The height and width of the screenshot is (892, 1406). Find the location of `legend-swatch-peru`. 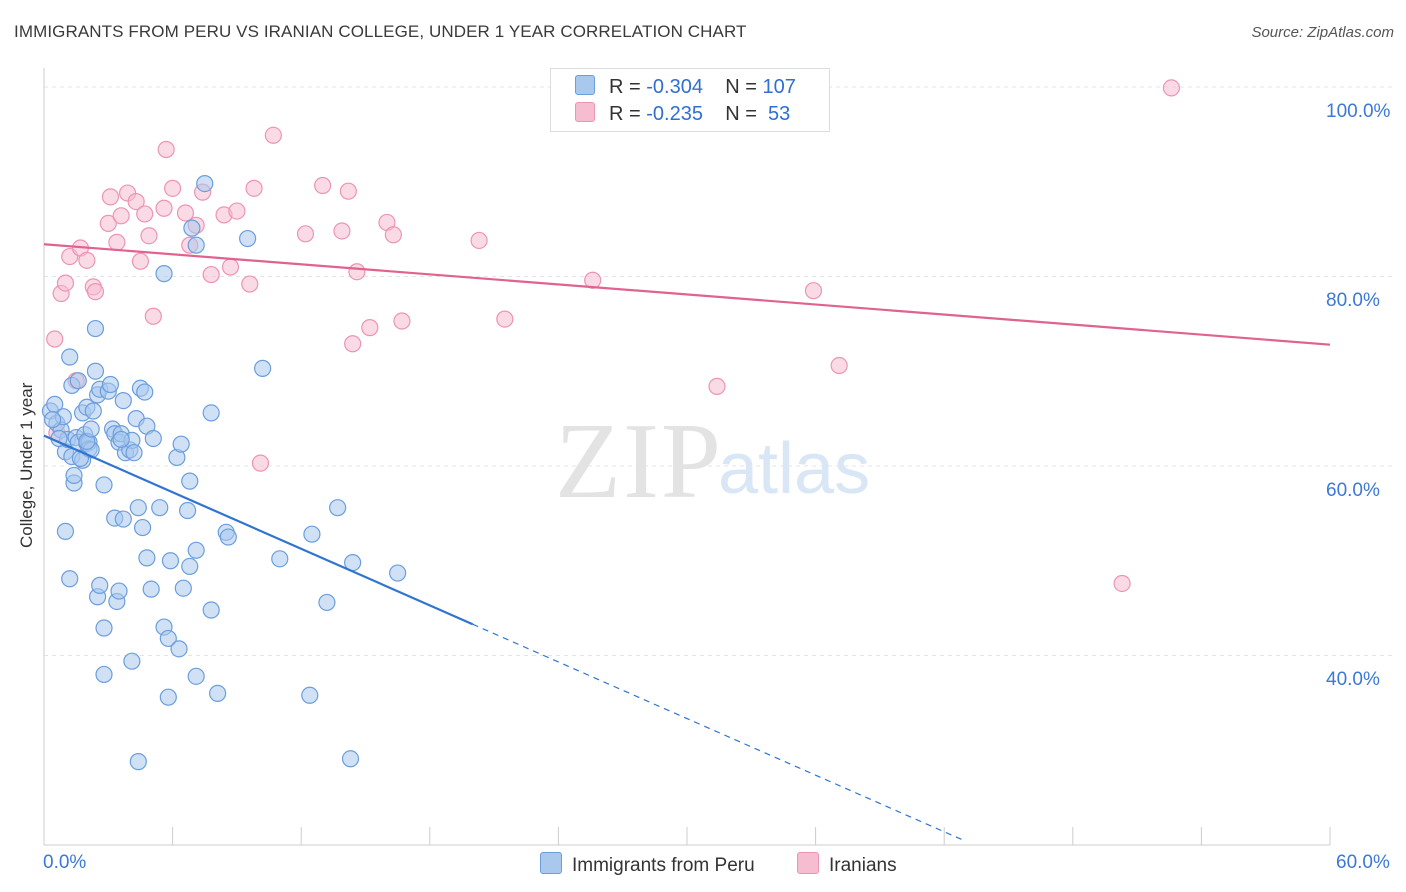

legend-swatch-peru is located at coordinates (585, 85).